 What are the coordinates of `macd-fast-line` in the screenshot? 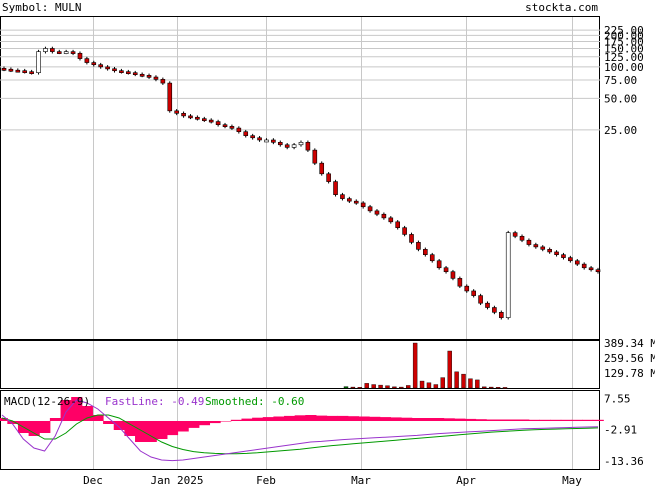 It's located at (300, 430).